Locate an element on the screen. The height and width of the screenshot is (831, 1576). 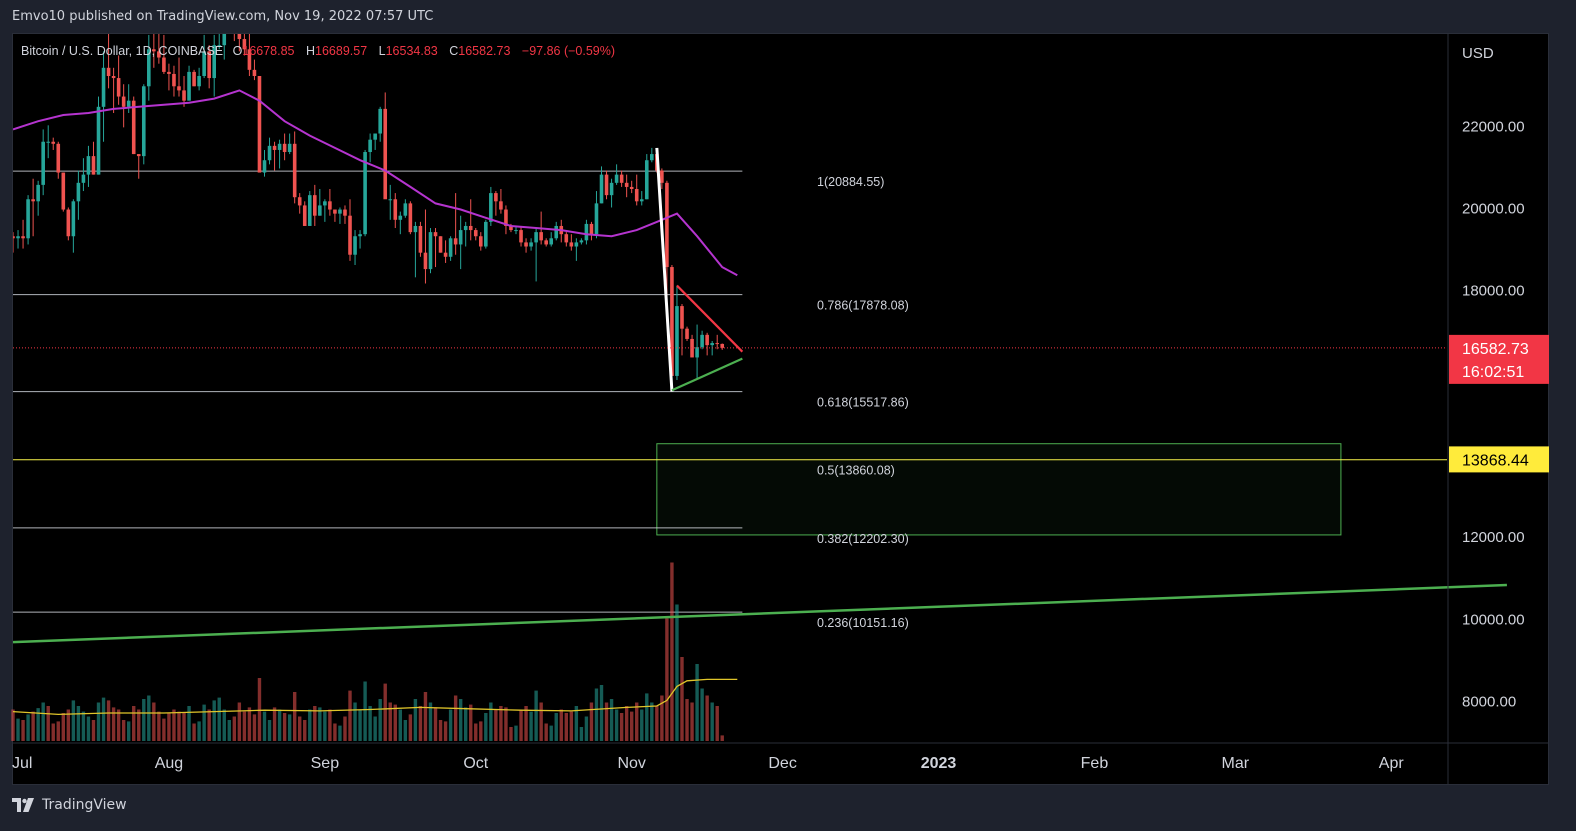
footer-brand-label: TradingView is located at coordinates (84, 805).